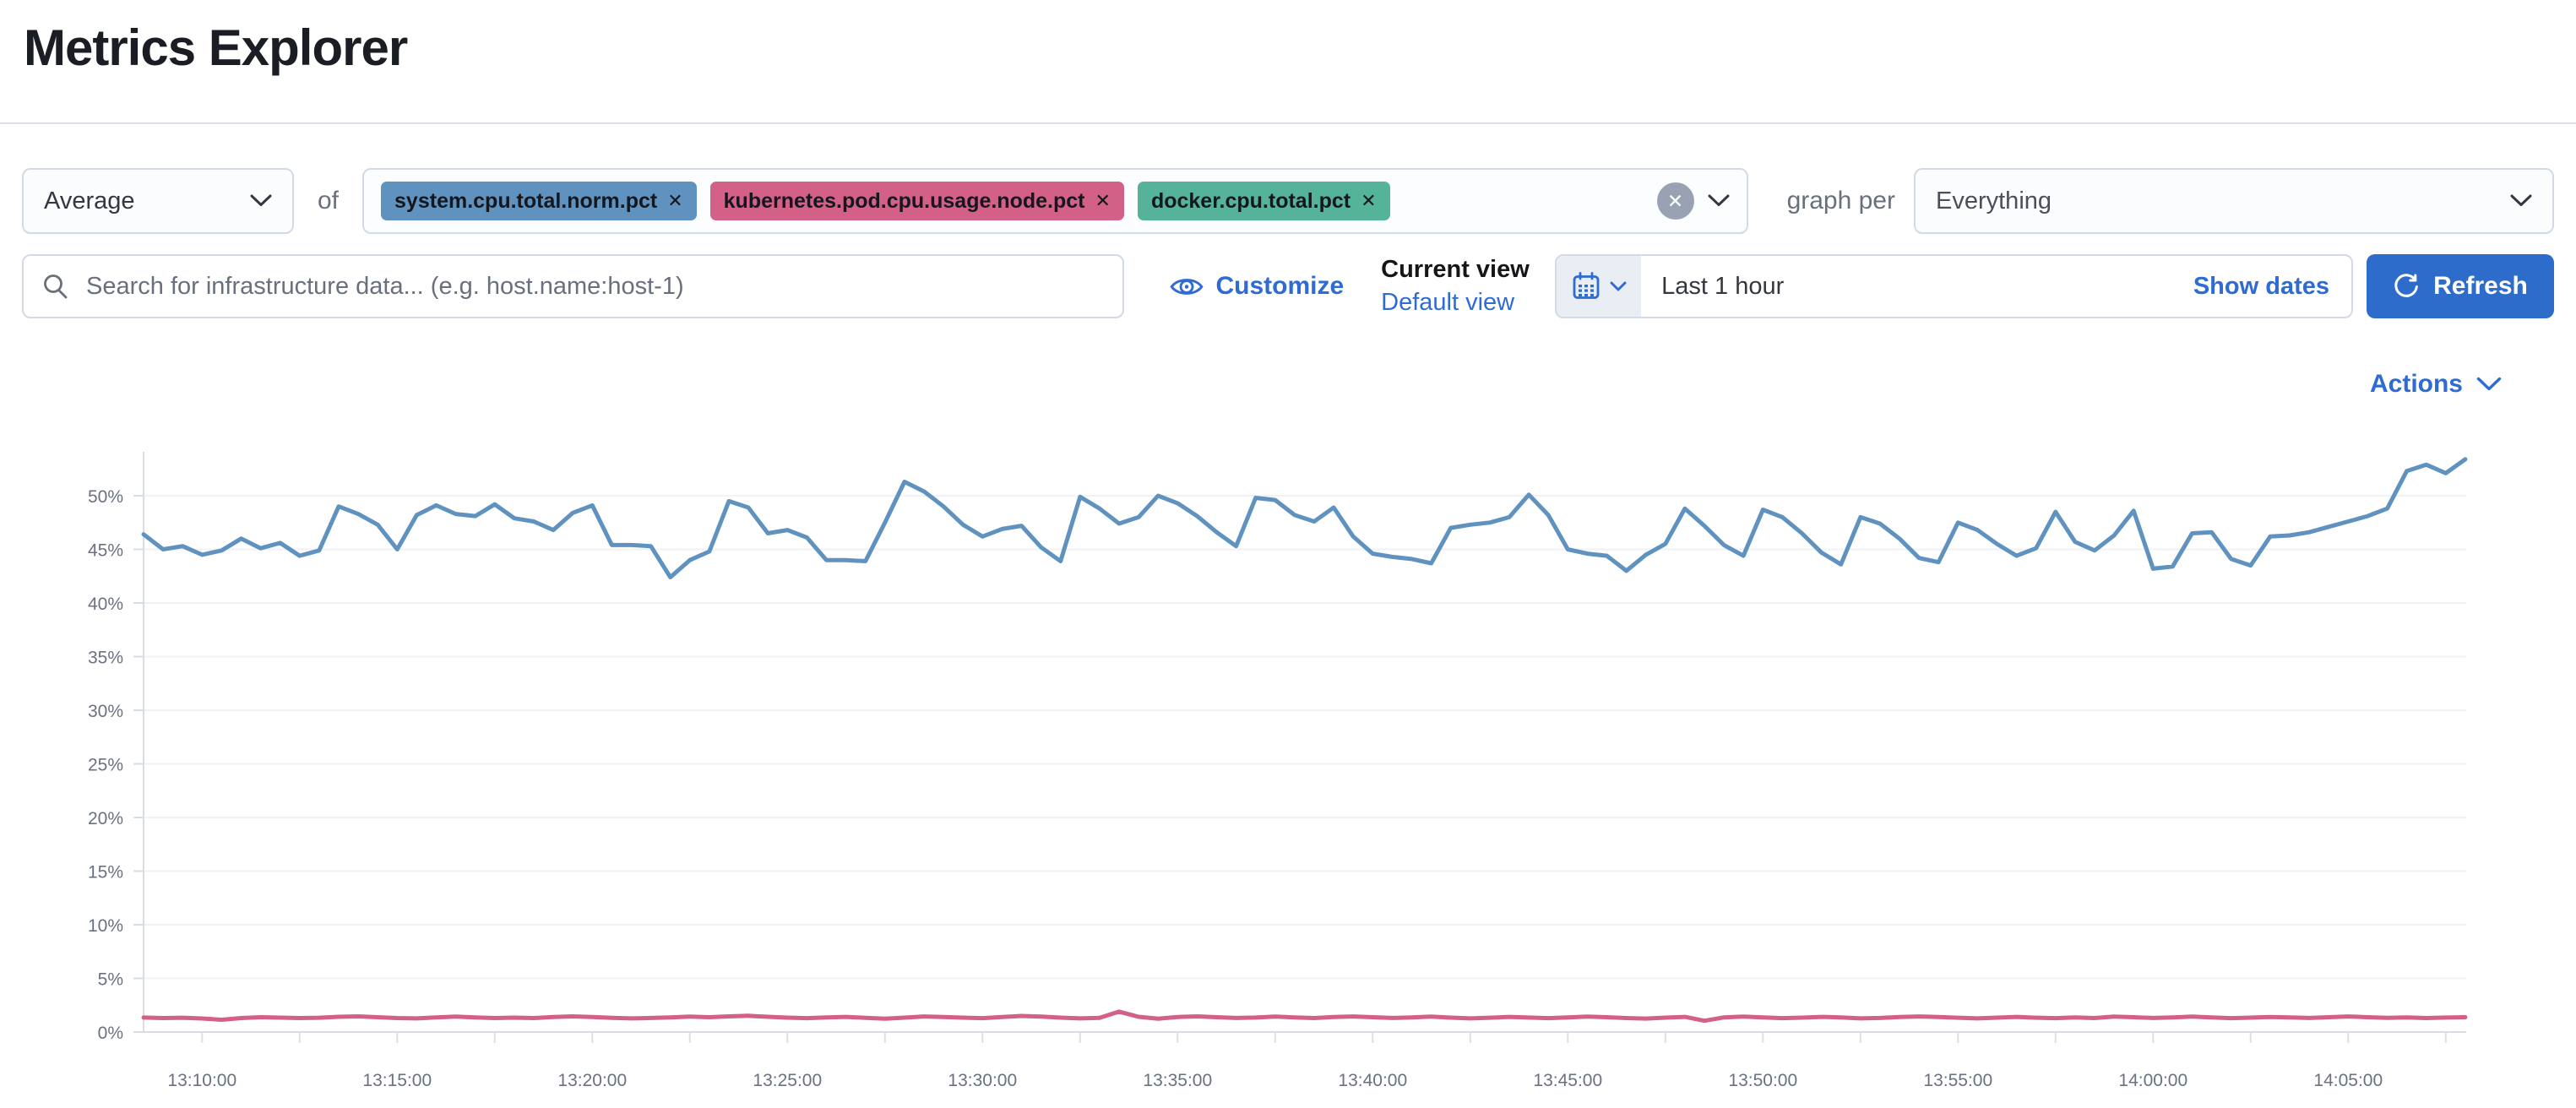  I want to click on eye-icon, so click(1187, 286).